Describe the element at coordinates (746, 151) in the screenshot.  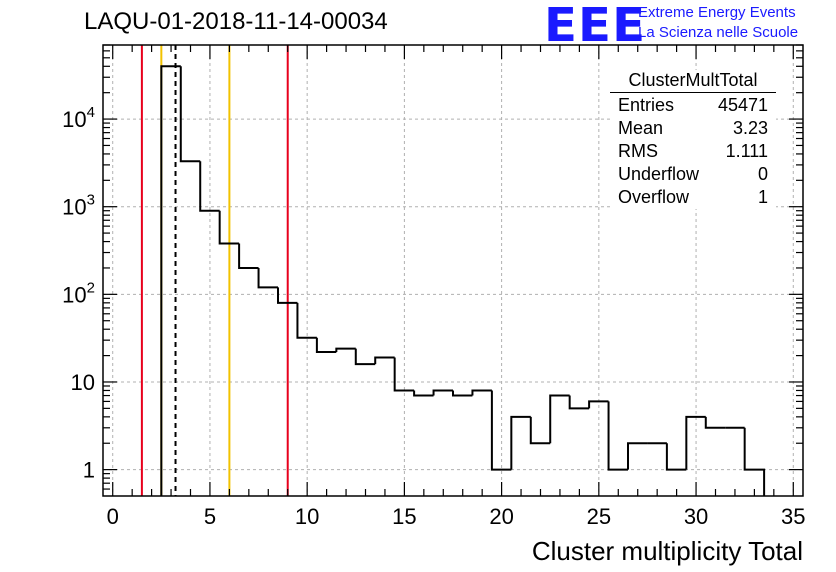
I see `stats-value: 1.111` at that location.